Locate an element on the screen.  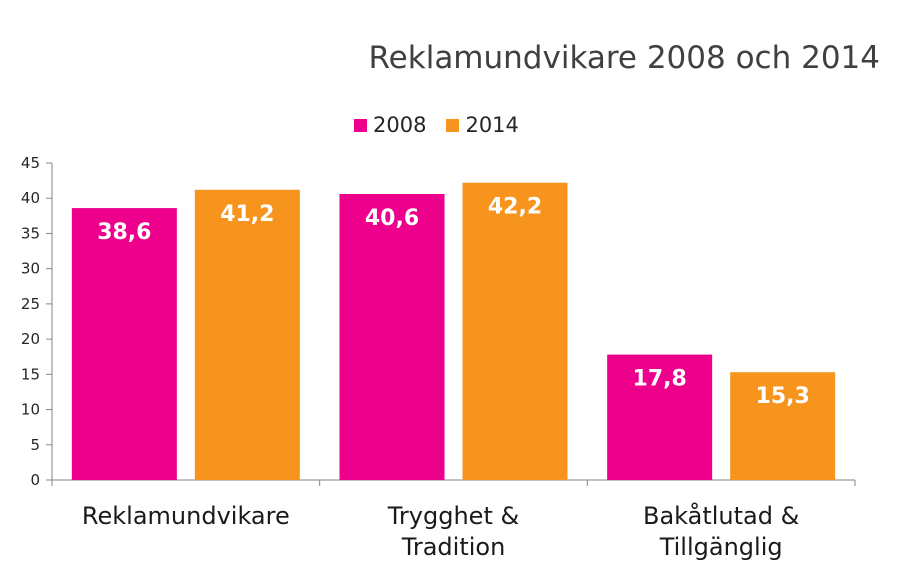
y-tick-label: 20 is located at coordinates (30, 339).